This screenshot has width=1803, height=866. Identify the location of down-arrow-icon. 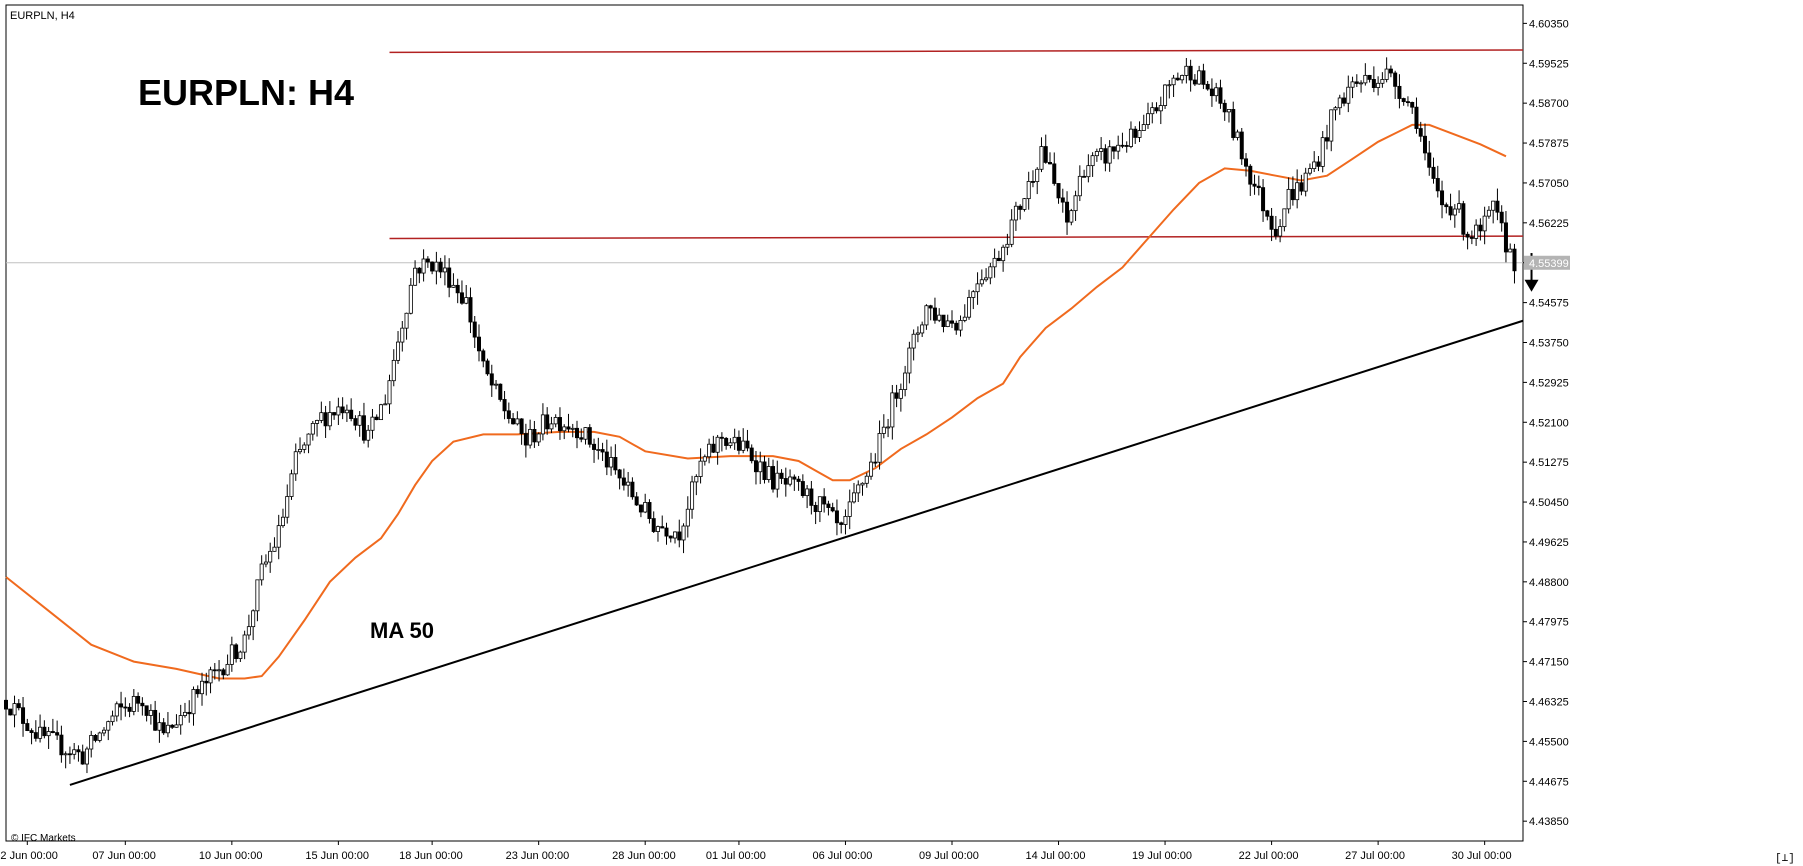
(1531, 285).